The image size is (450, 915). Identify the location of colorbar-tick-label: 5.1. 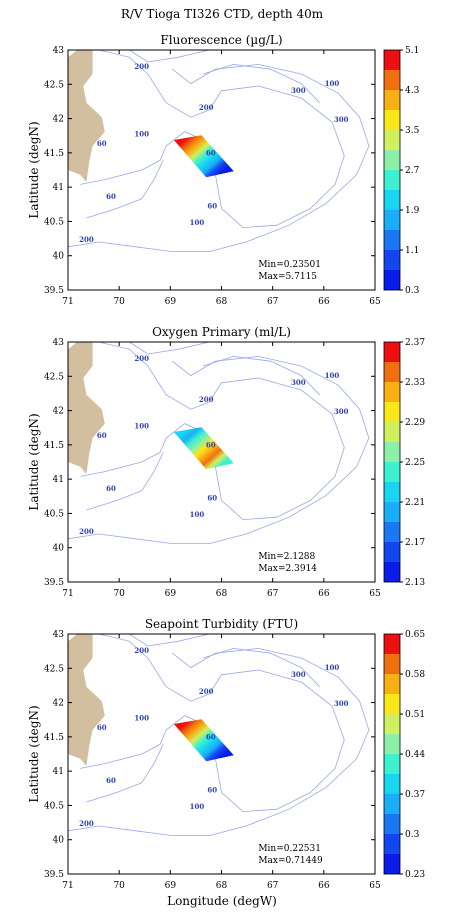
(412, 51).